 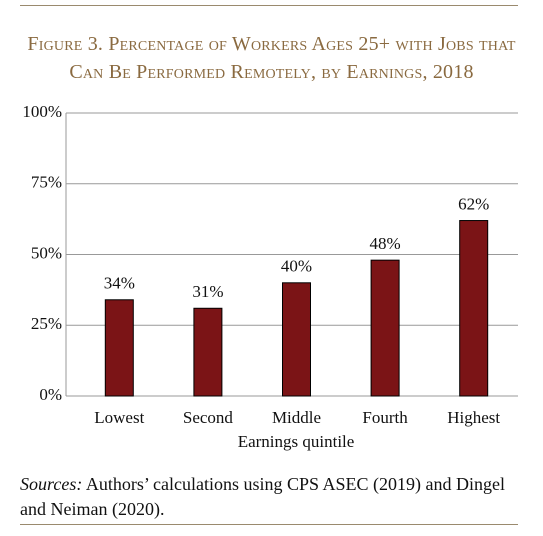 What do you see at coordinates (119, 417) in the screenshot?
I see `x-tick-label: Lowest` at bounding box center [119, 417].